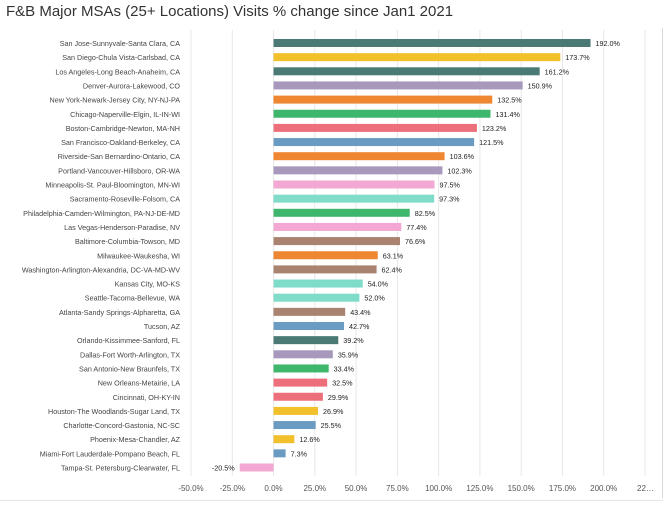  What do you see at coordinates (507, 114) in the screenshot?
I see `data-label: 131.4%` at bounding box center [507, 114].